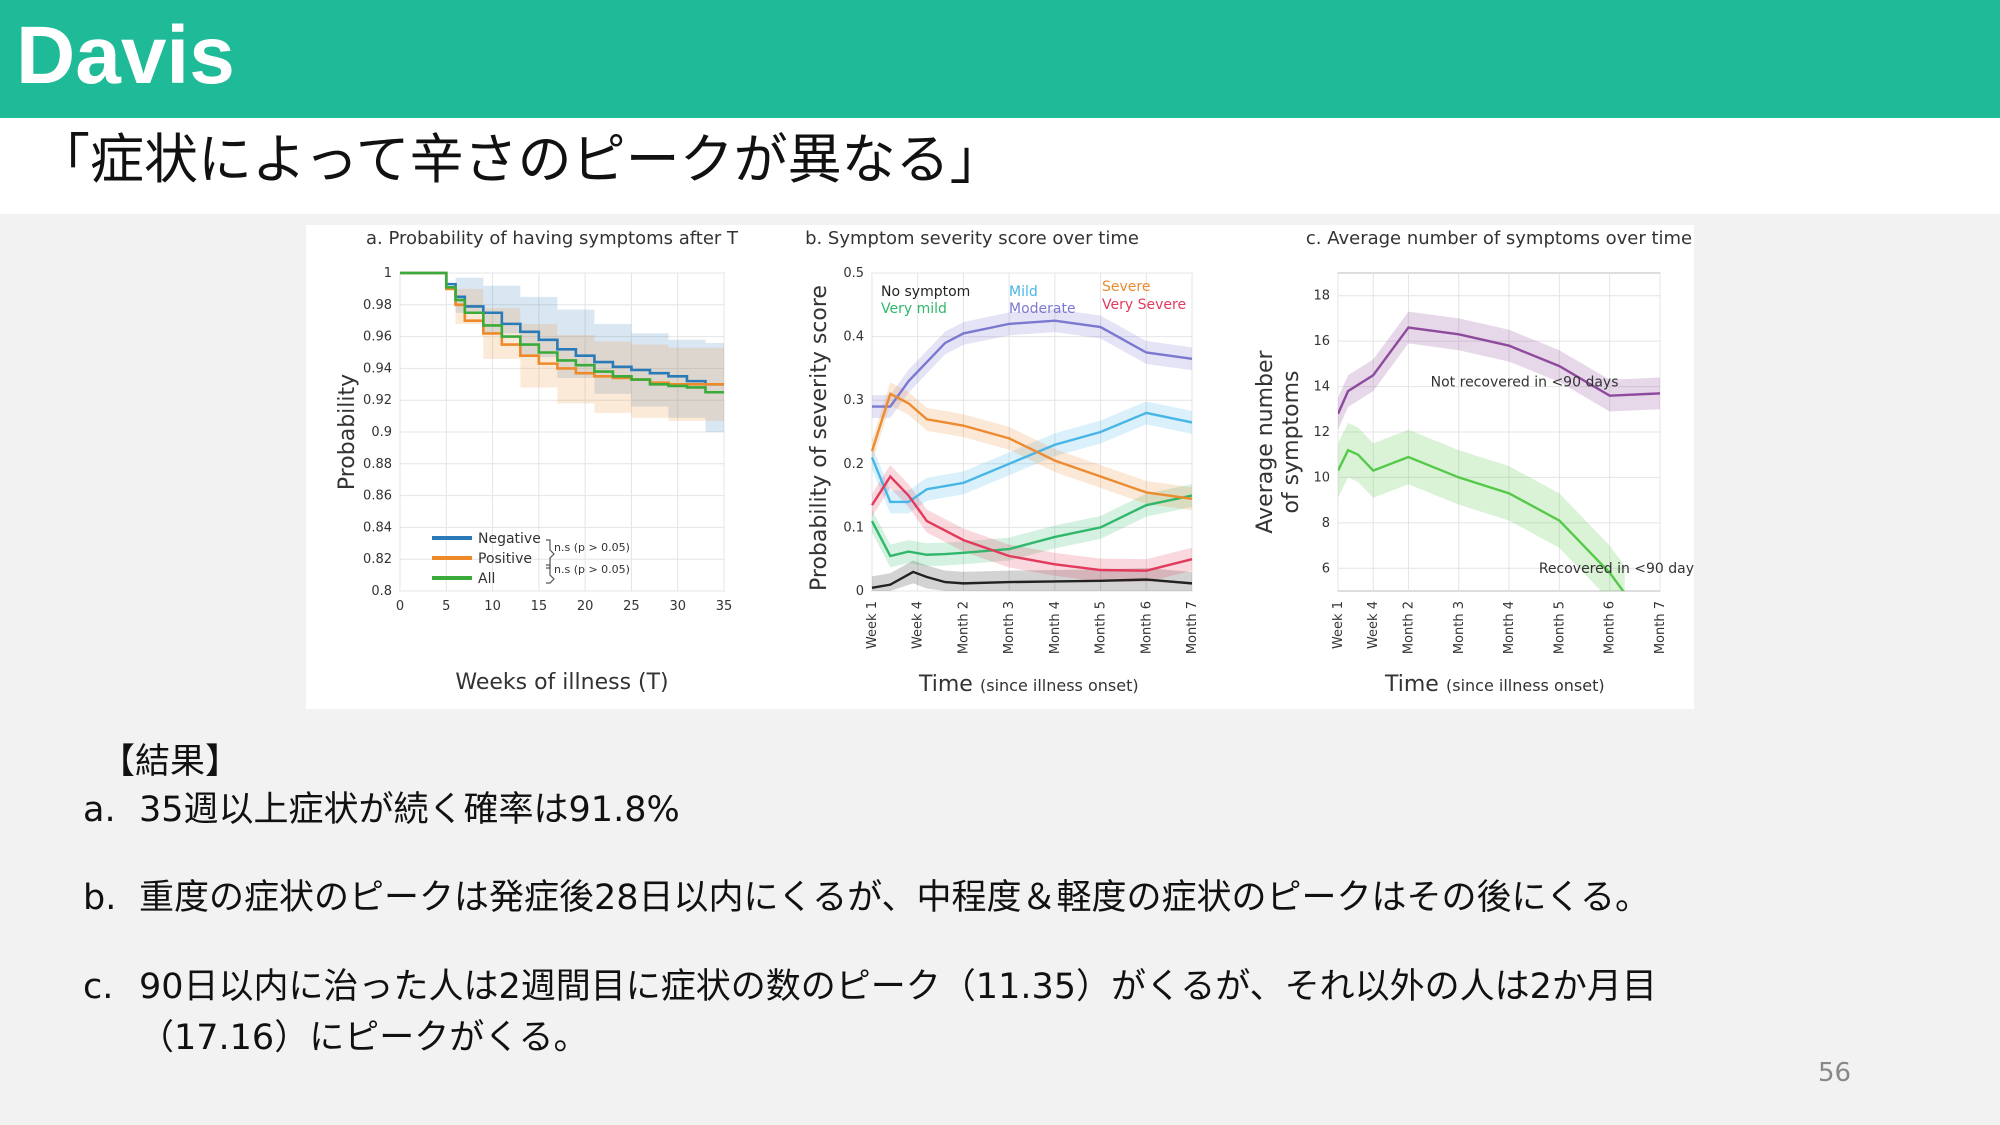  Describe the element at coordinates (381, 806) in the screenshot. I see `note-a: a. 35週以上症状が続く確率は91.8%` at that location.